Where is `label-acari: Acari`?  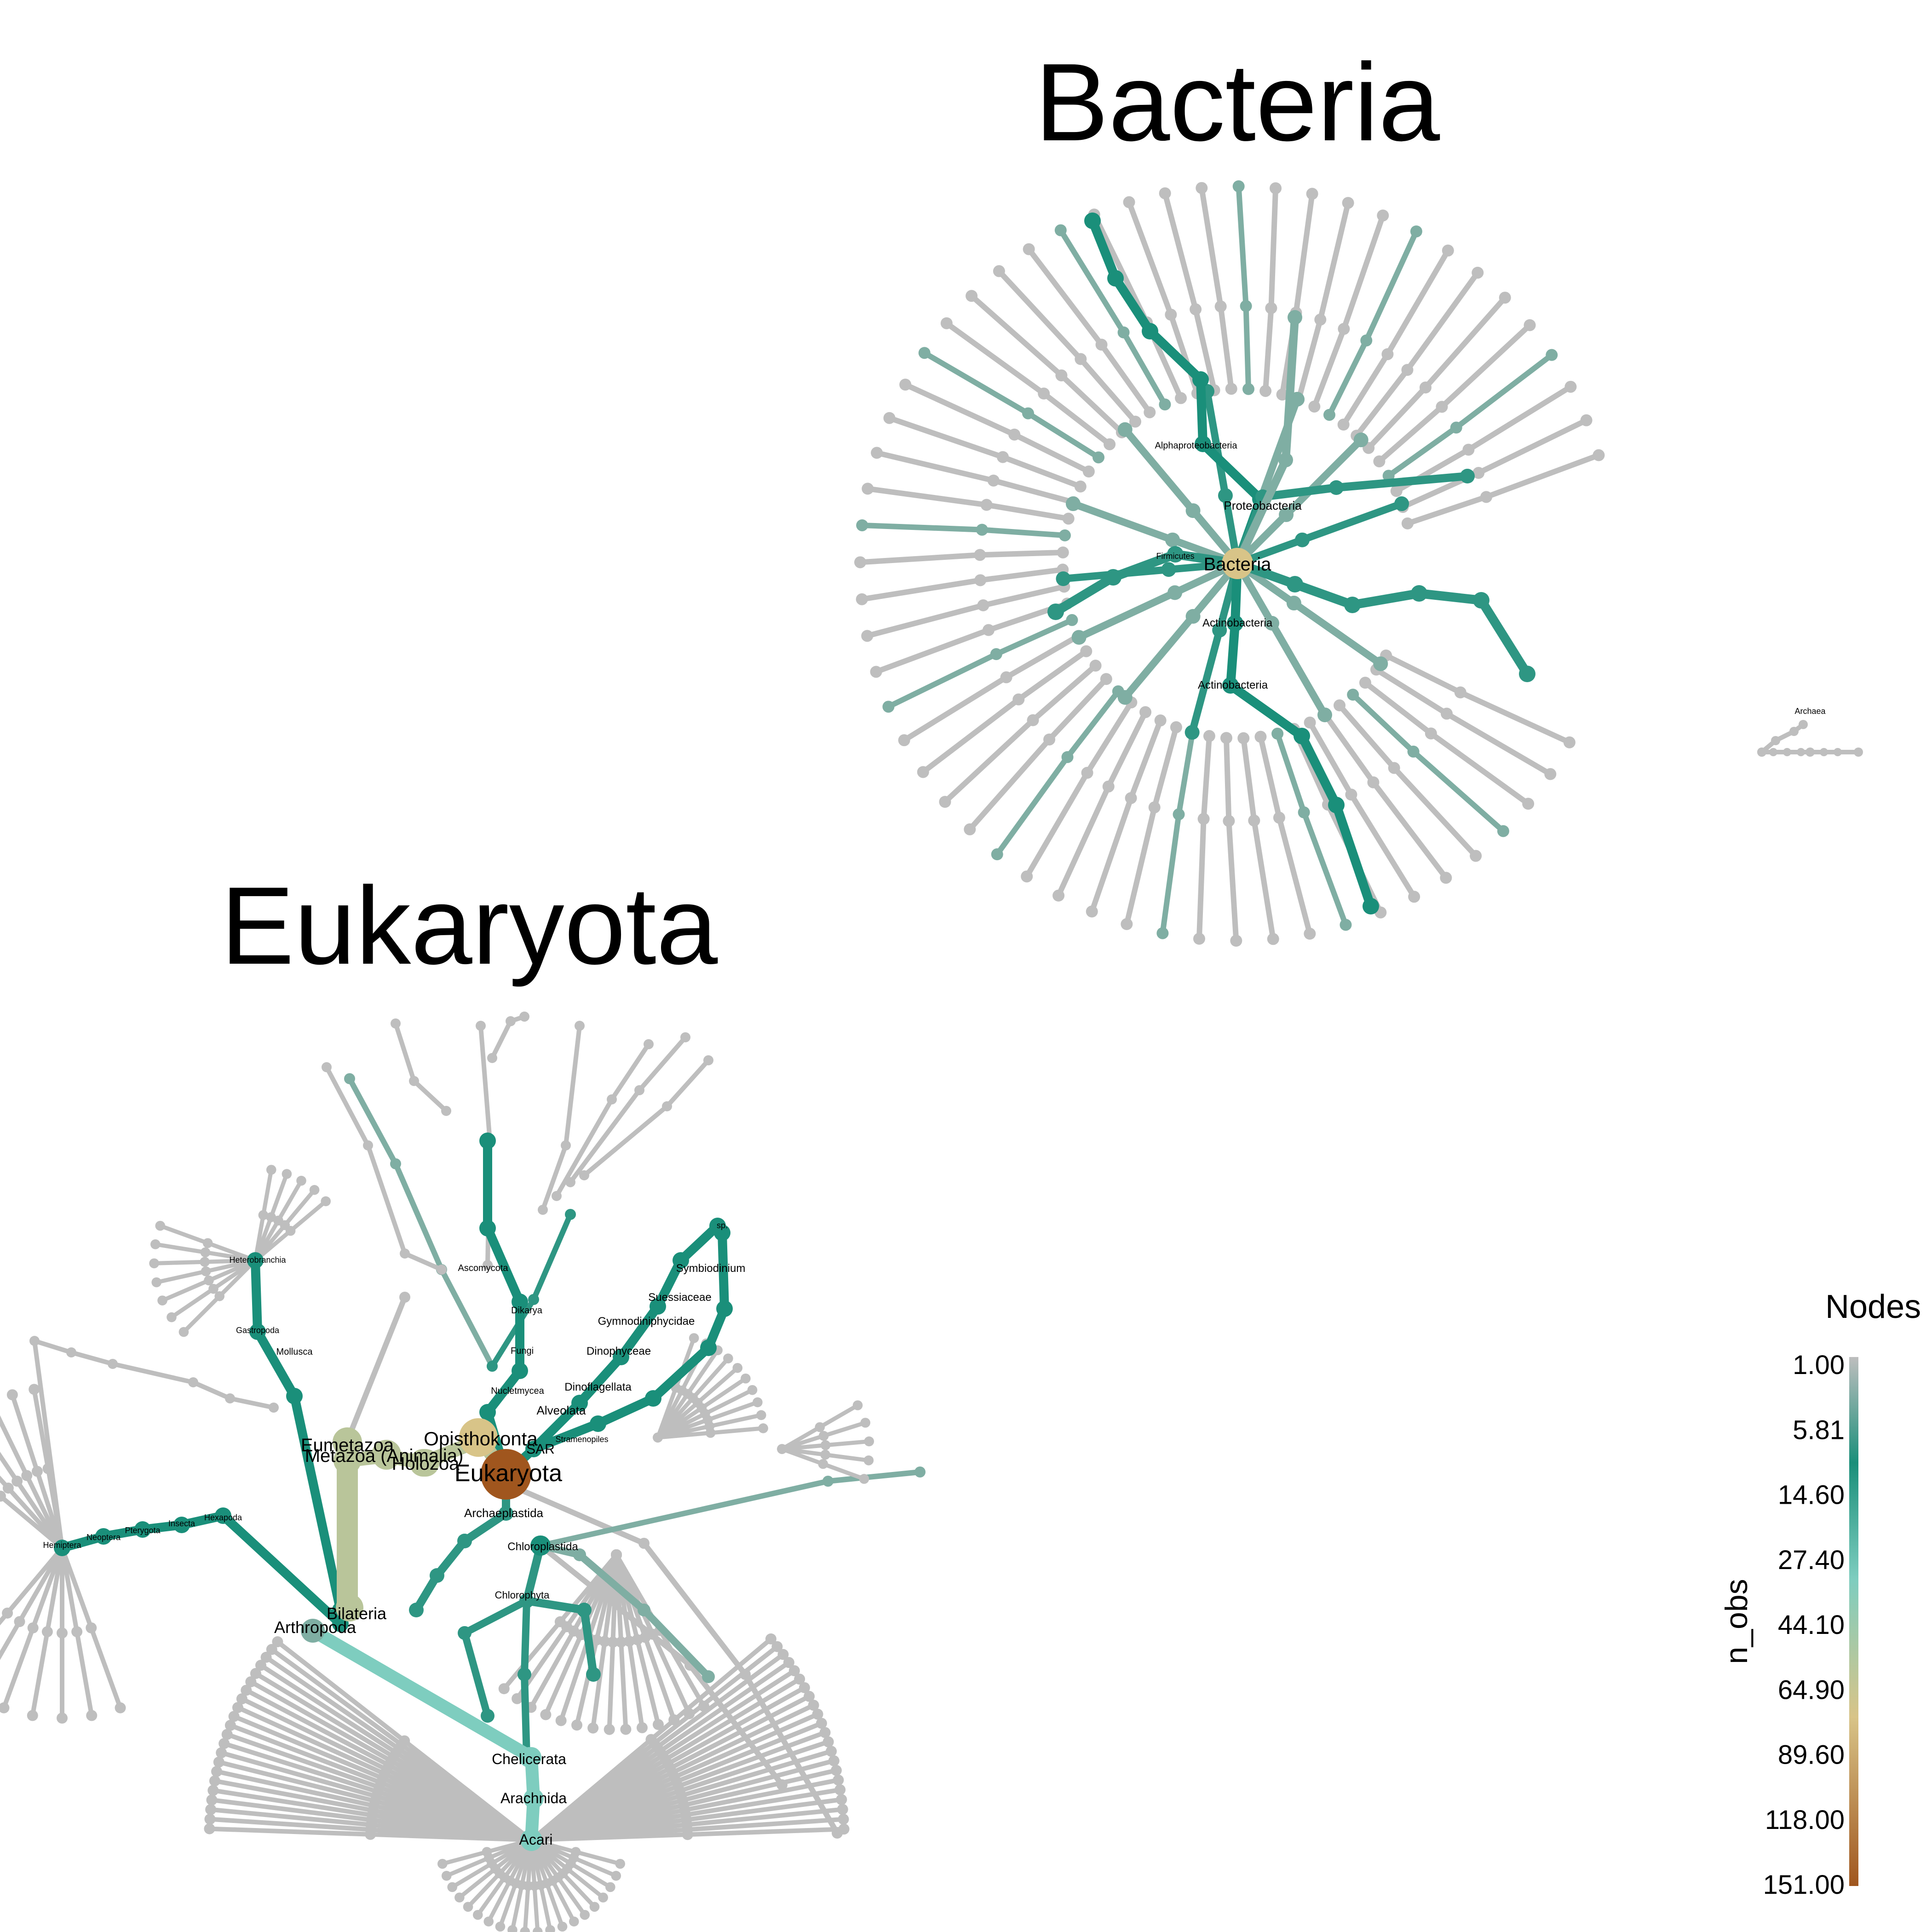
label-acari: Acari is located at coordinates (536, 1839).